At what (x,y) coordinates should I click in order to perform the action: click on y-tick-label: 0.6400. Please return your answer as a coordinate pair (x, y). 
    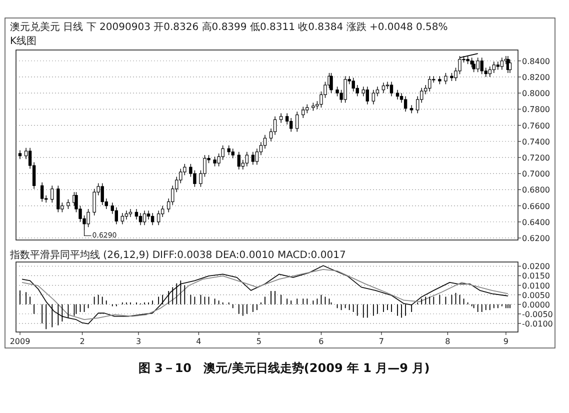
    Looking at the image, I should click on (536, 222).